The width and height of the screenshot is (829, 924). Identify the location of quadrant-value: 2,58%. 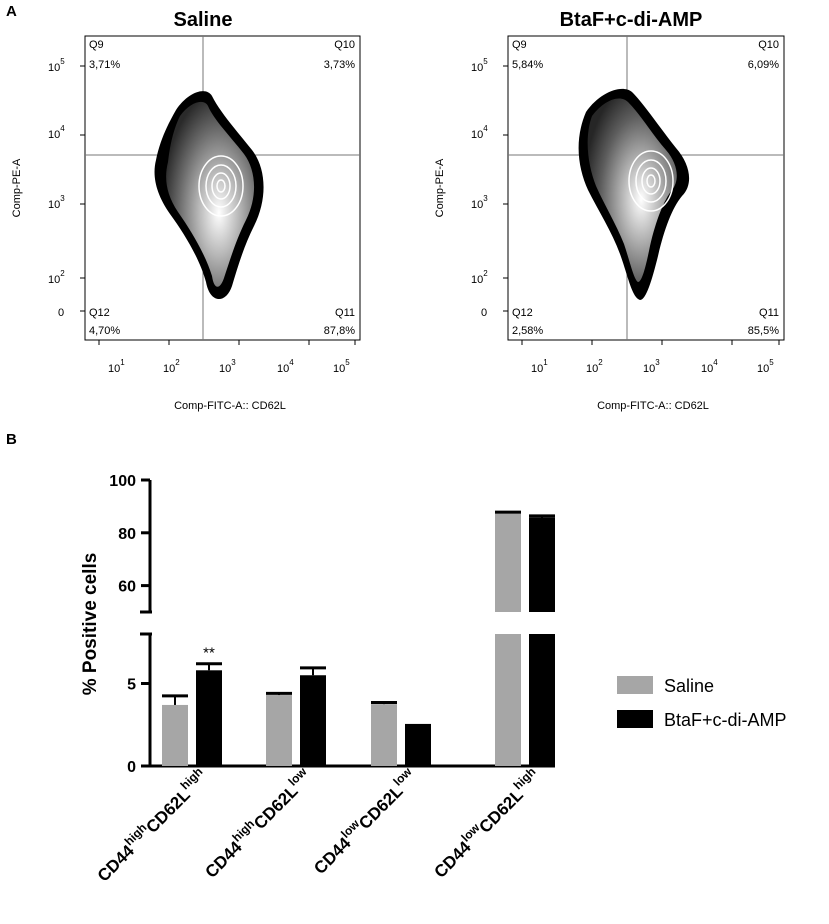
(527, 331).